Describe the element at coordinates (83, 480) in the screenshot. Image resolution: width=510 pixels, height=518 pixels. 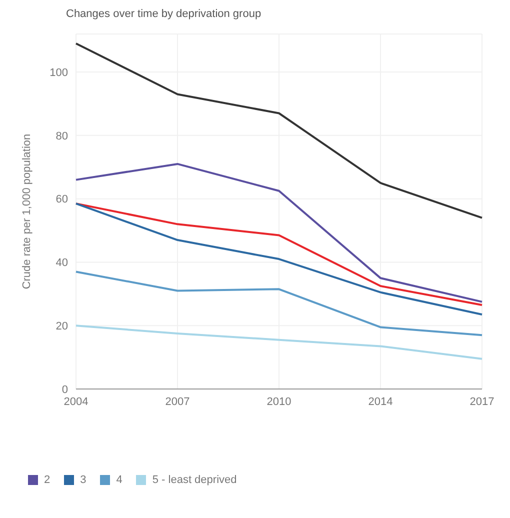
I see `legend-label: 3` at that location.